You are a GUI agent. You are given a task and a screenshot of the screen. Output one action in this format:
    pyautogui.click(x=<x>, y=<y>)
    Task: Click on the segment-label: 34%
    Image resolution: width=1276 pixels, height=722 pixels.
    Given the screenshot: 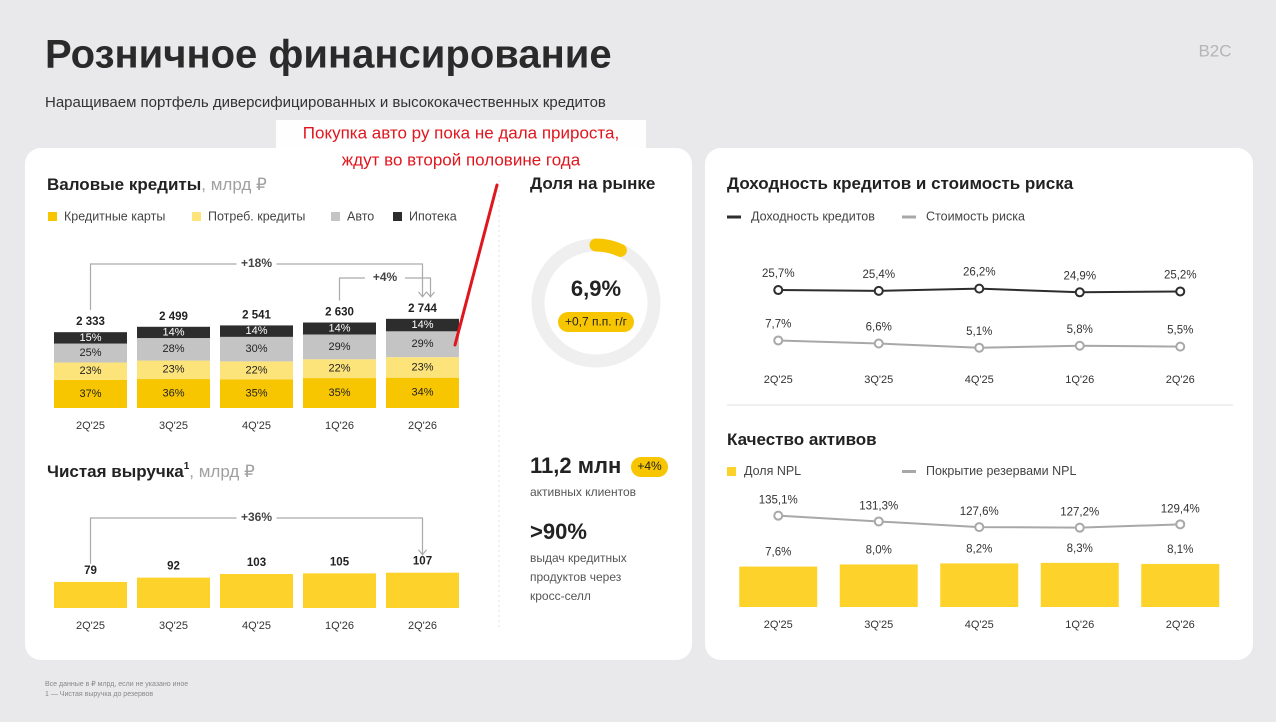 What is the action you would take?
    pyautogui.click(x=422, y=393)
    